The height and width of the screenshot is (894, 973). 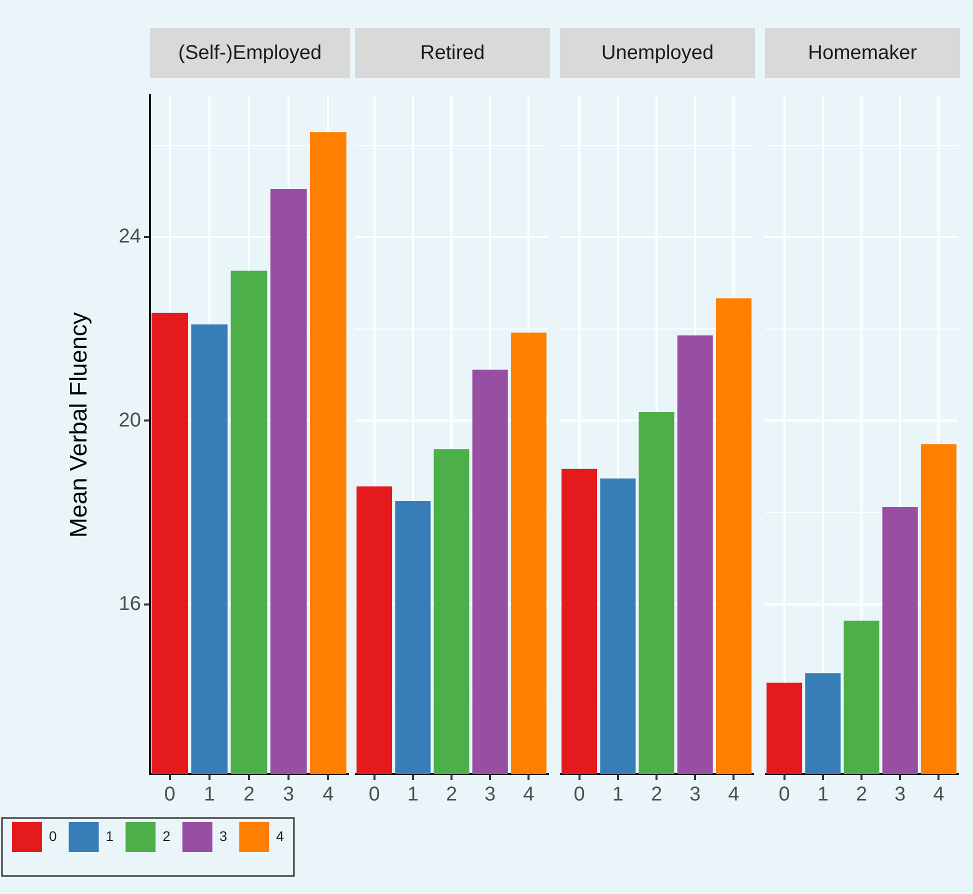 I want to click on legend-label: 3, so click(x=223, y=836).